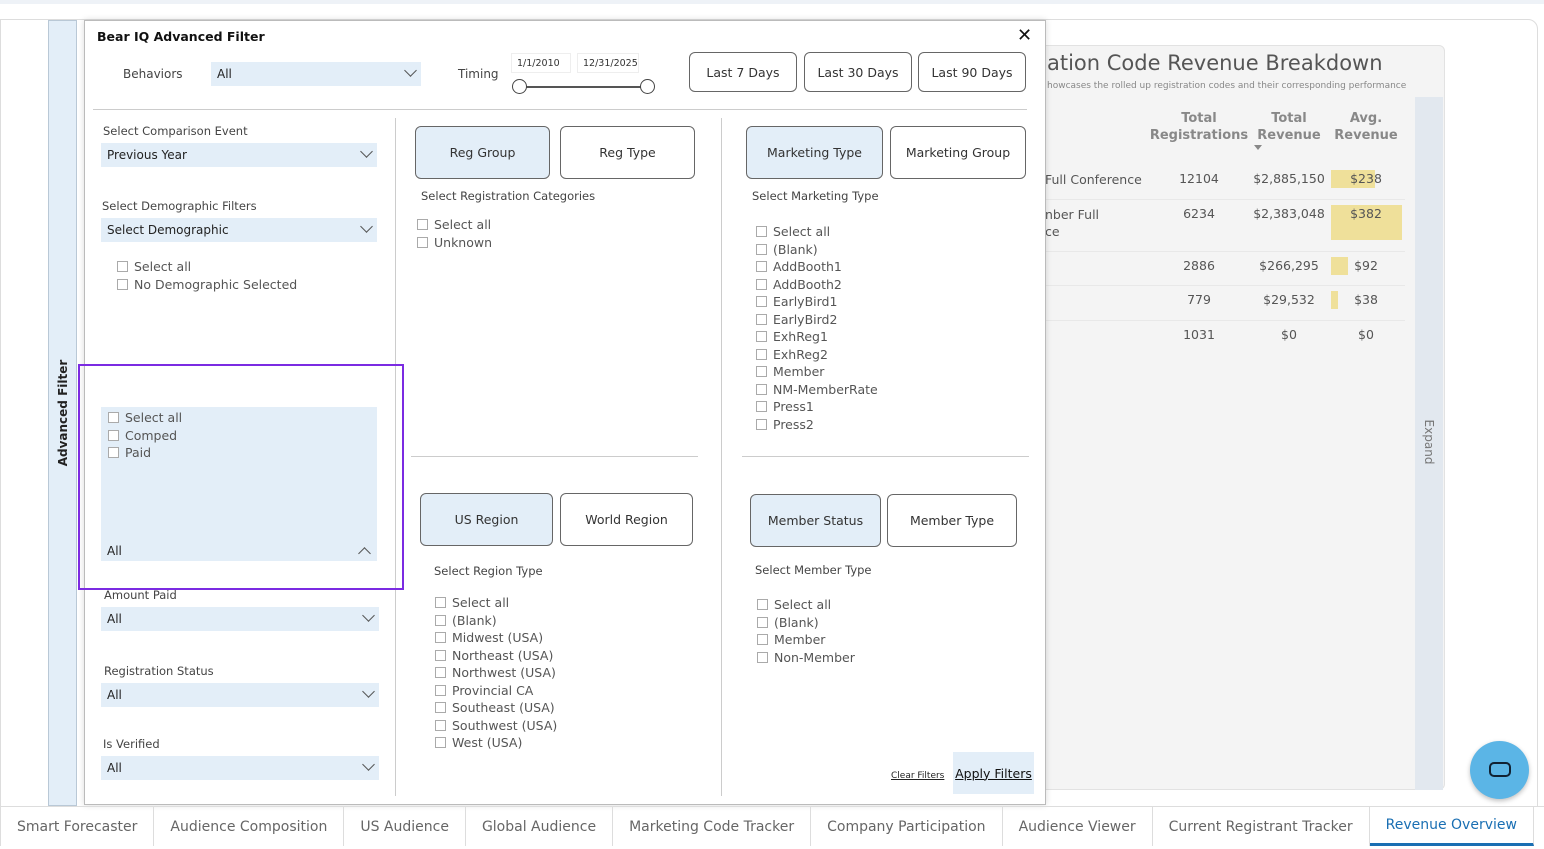 The width and height of the screenshot is (1544, 849). What do you see at coordinates (647, 86) in the screenshot?
I see `slider-end-handle` at bounding box center [647, 86].